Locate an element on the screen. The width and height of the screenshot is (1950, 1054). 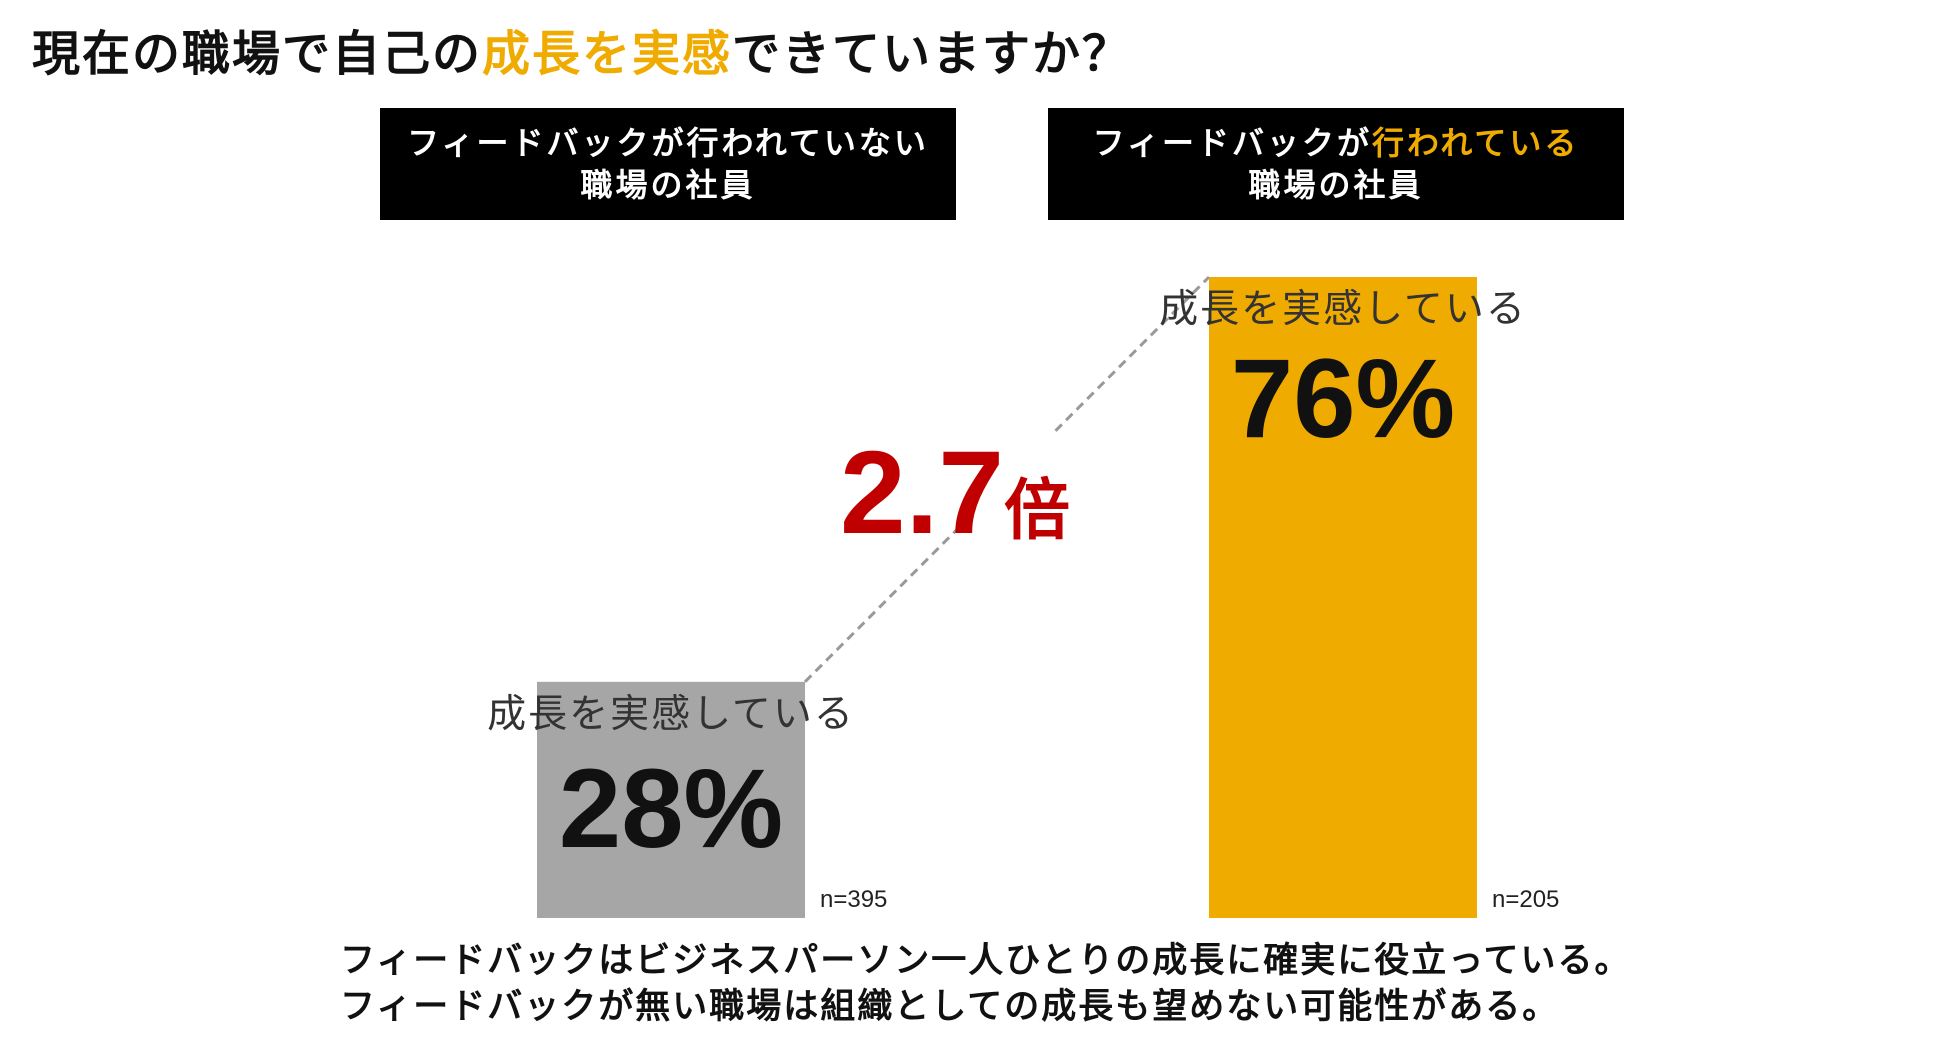
multiplier-connector-lower is located at coordinates (881, 604).